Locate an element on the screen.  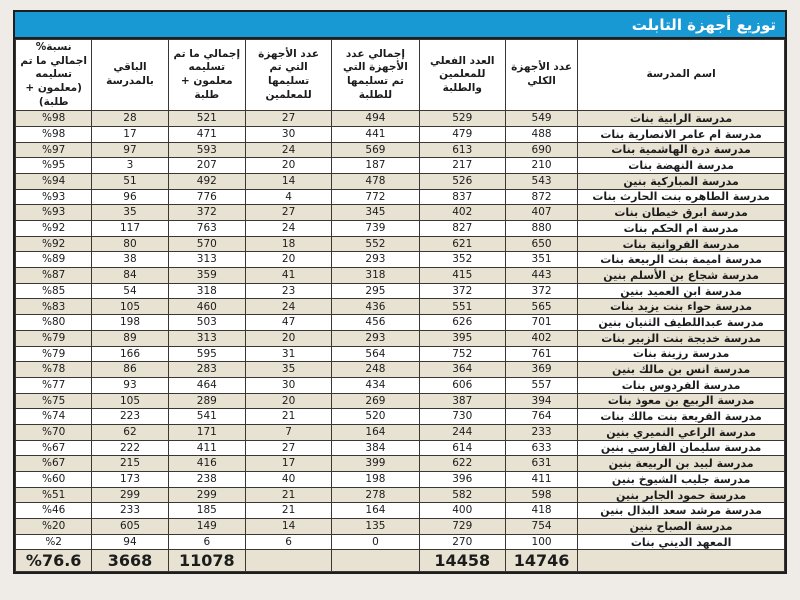
school-name-cell: مدرسة الفردوس بنات is located at coordinates (681, 385).